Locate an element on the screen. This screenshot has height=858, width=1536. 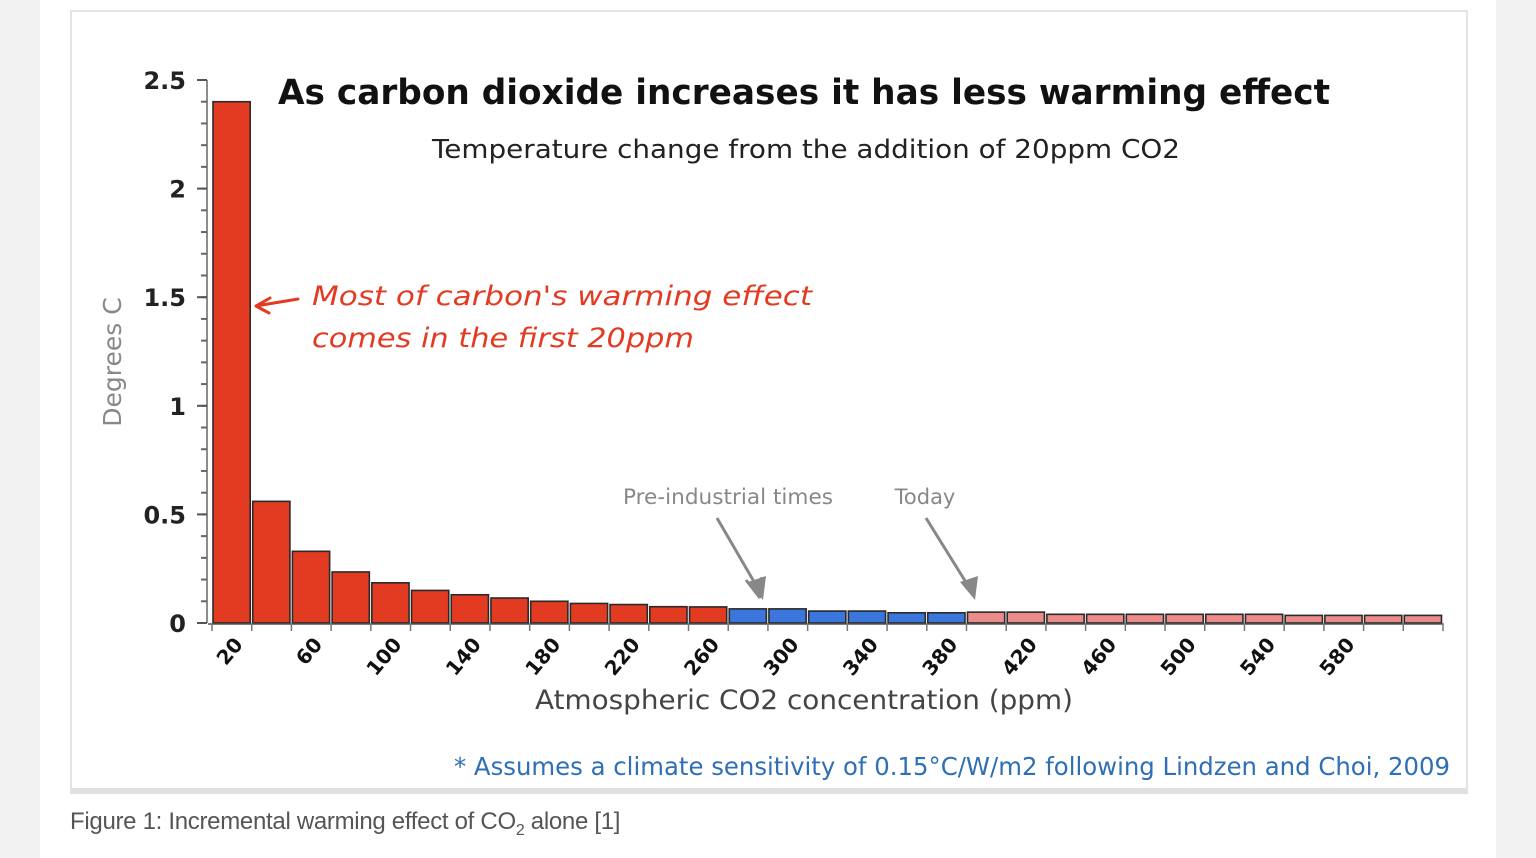
y-tick-label: 1 is located at coordinates (177, 407).